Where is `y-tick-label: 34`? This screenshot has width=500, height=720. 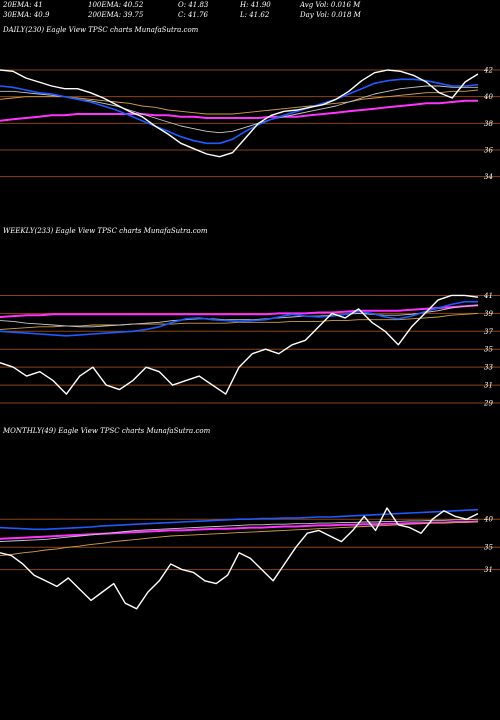
y-tick-label: 34 is located at coordinates (488, 177).